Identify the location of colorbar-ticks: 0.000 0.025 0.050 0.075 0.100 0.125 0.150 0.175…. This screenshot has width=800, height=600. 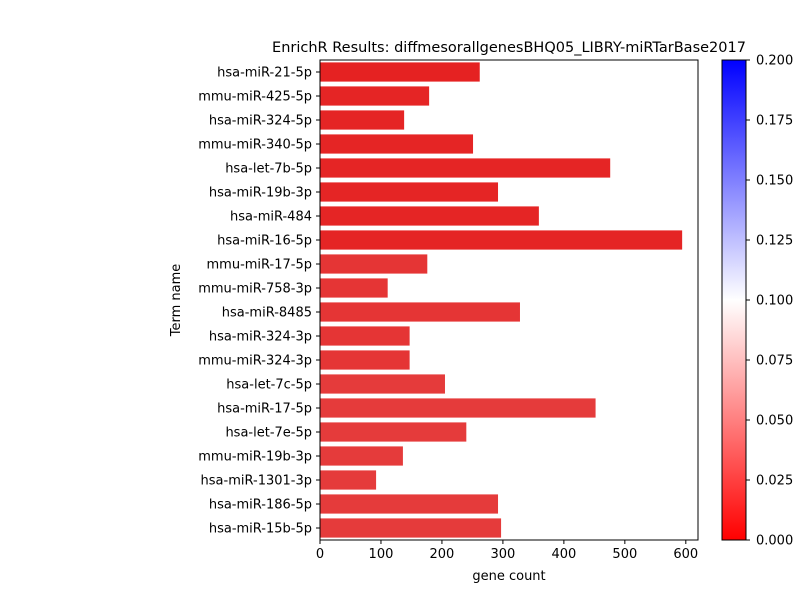
(769, 301).